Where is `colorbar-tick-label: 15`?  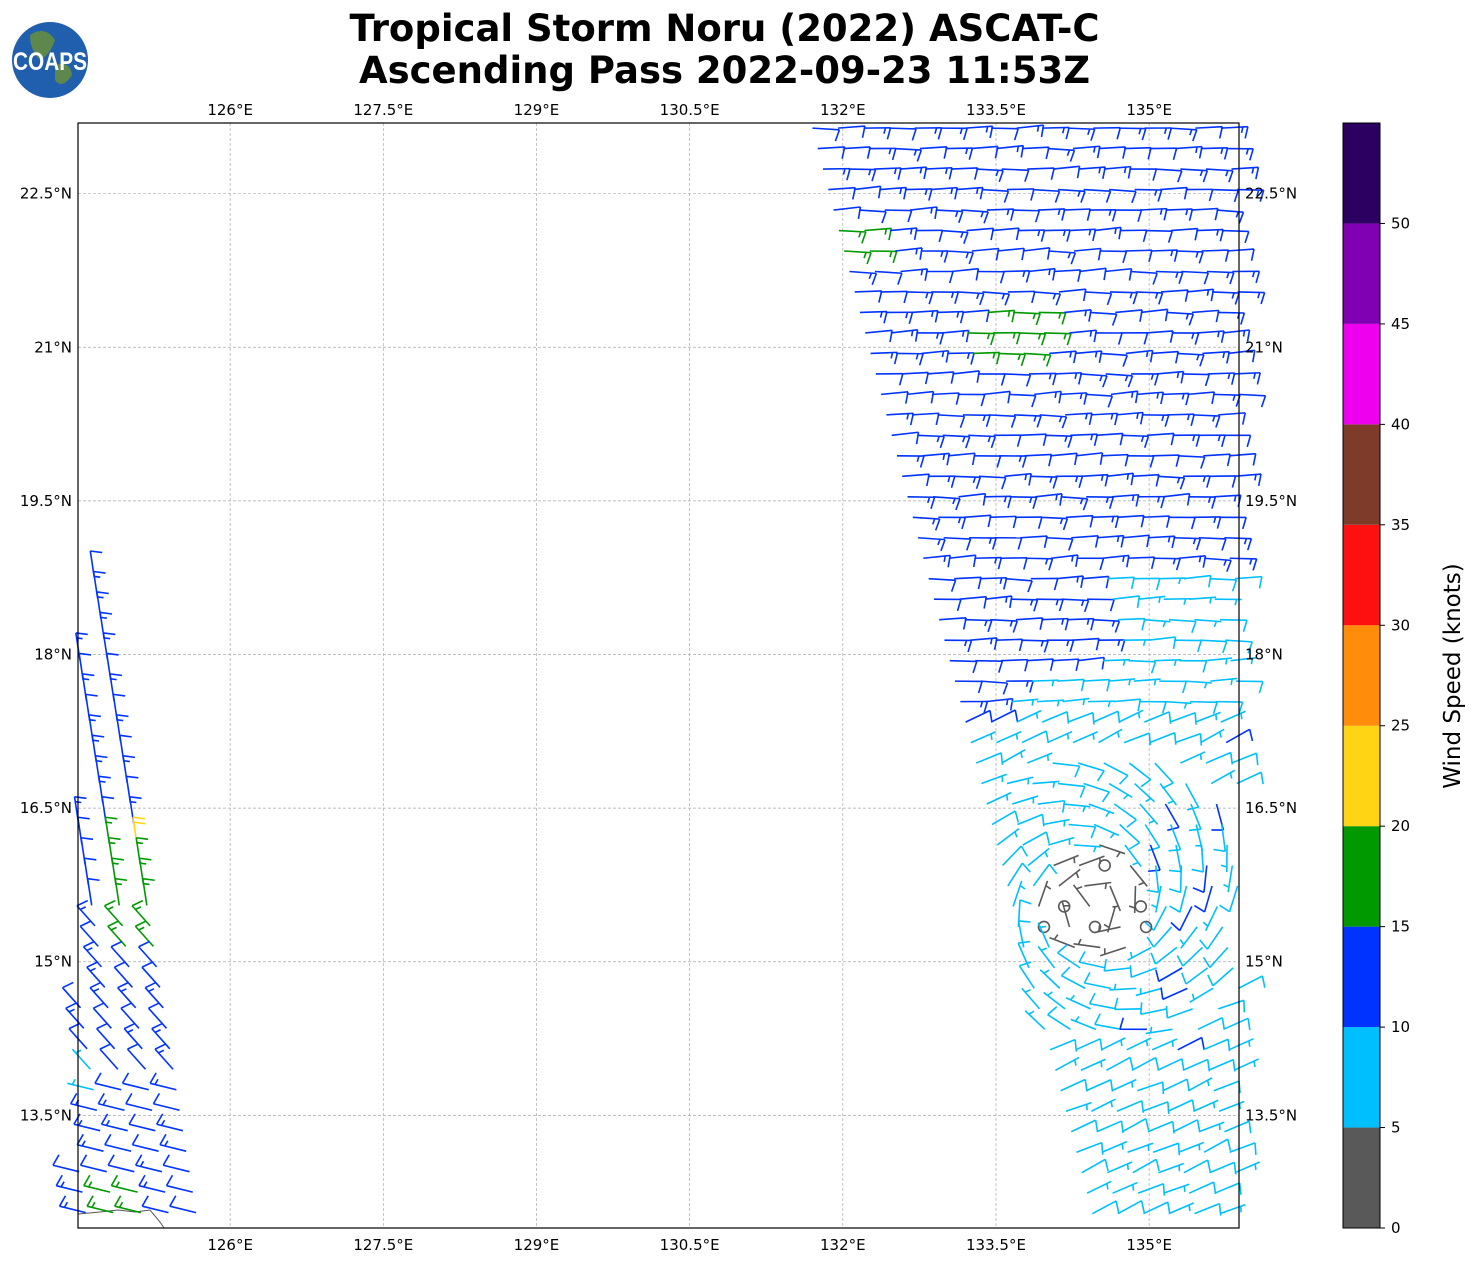
colorbar-tick-label: 15 is located at coordinates (1400, 927).